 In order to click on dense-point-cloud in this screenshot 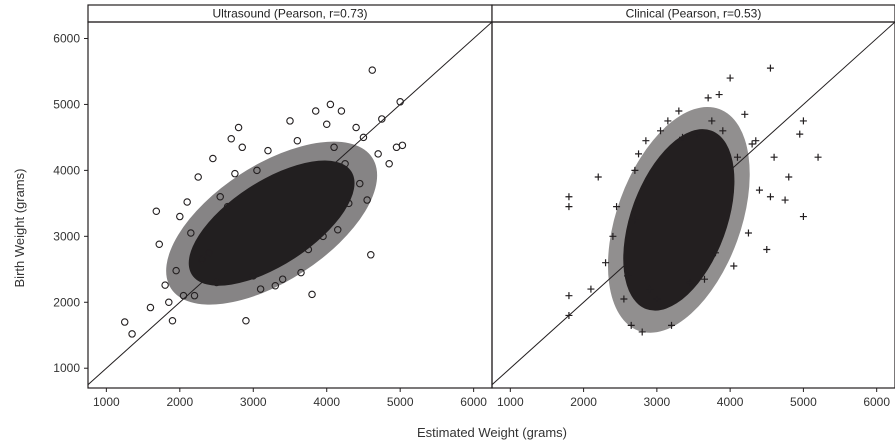, I will do `click(272, 223)`.